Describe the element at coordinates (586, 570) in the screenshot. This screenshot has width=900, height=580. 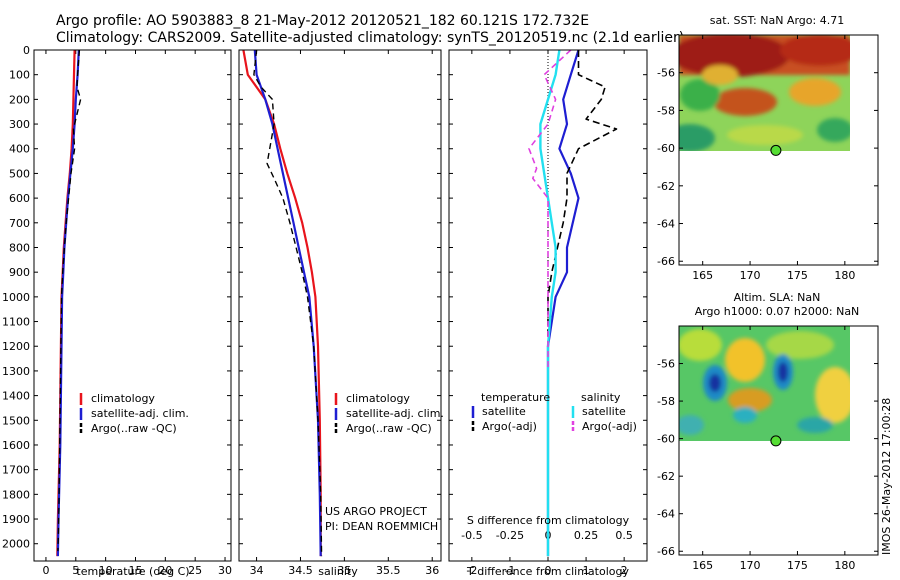
I see `x-tick-label: 1` at that location.